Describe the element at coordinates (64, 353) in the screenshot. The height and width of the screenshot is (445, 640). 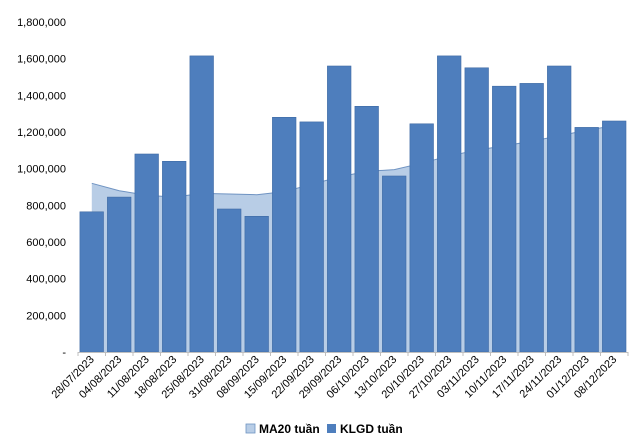
I see `y-tick-label: -` at that location.